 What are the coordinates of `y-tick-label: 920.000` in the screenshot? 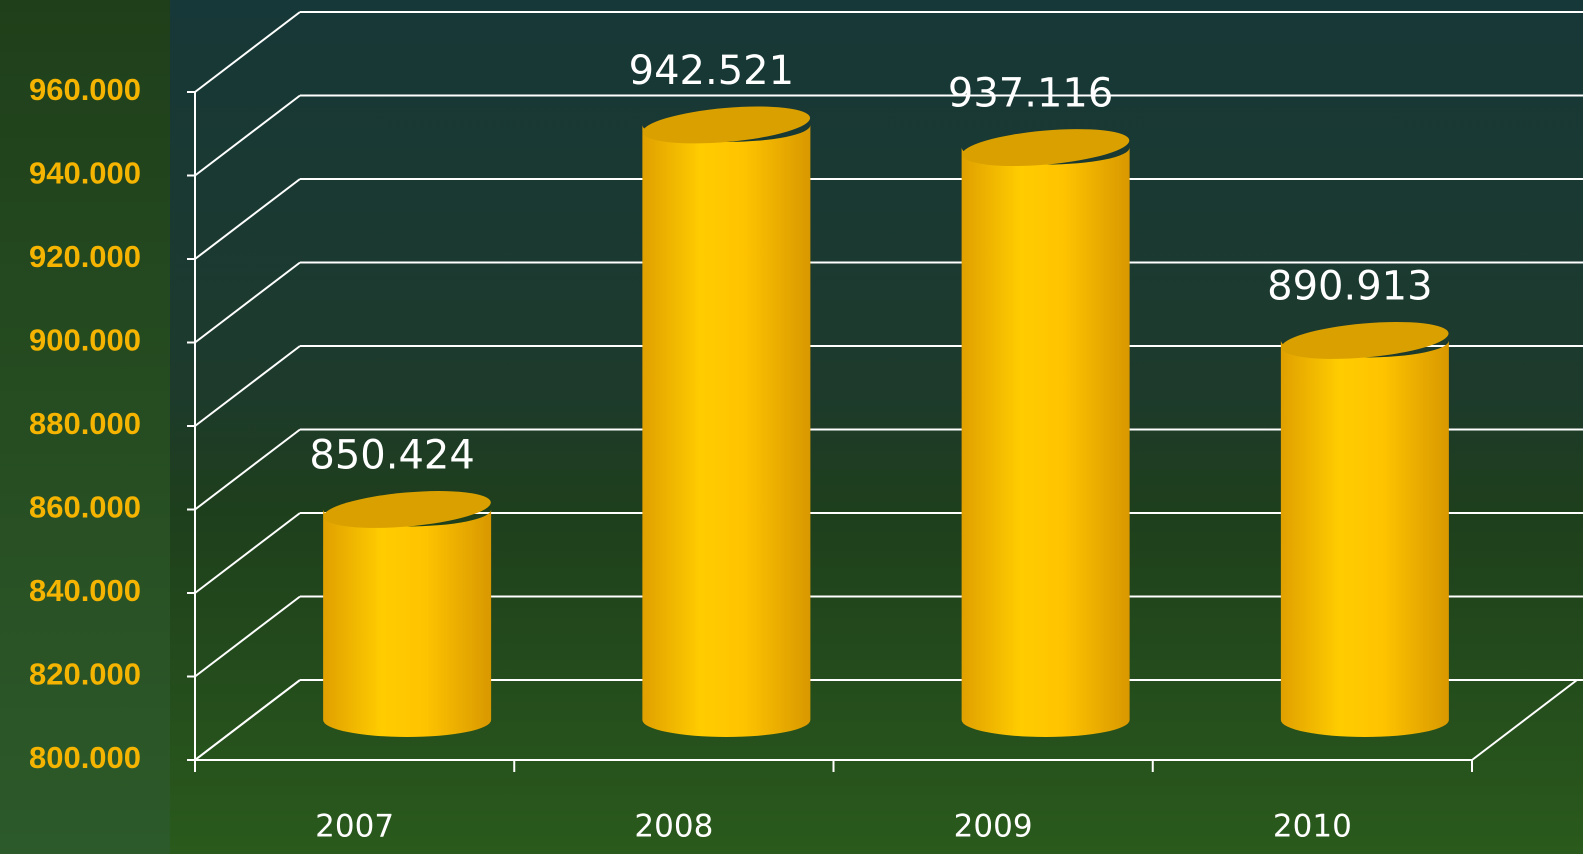 It's located at (85, 256).